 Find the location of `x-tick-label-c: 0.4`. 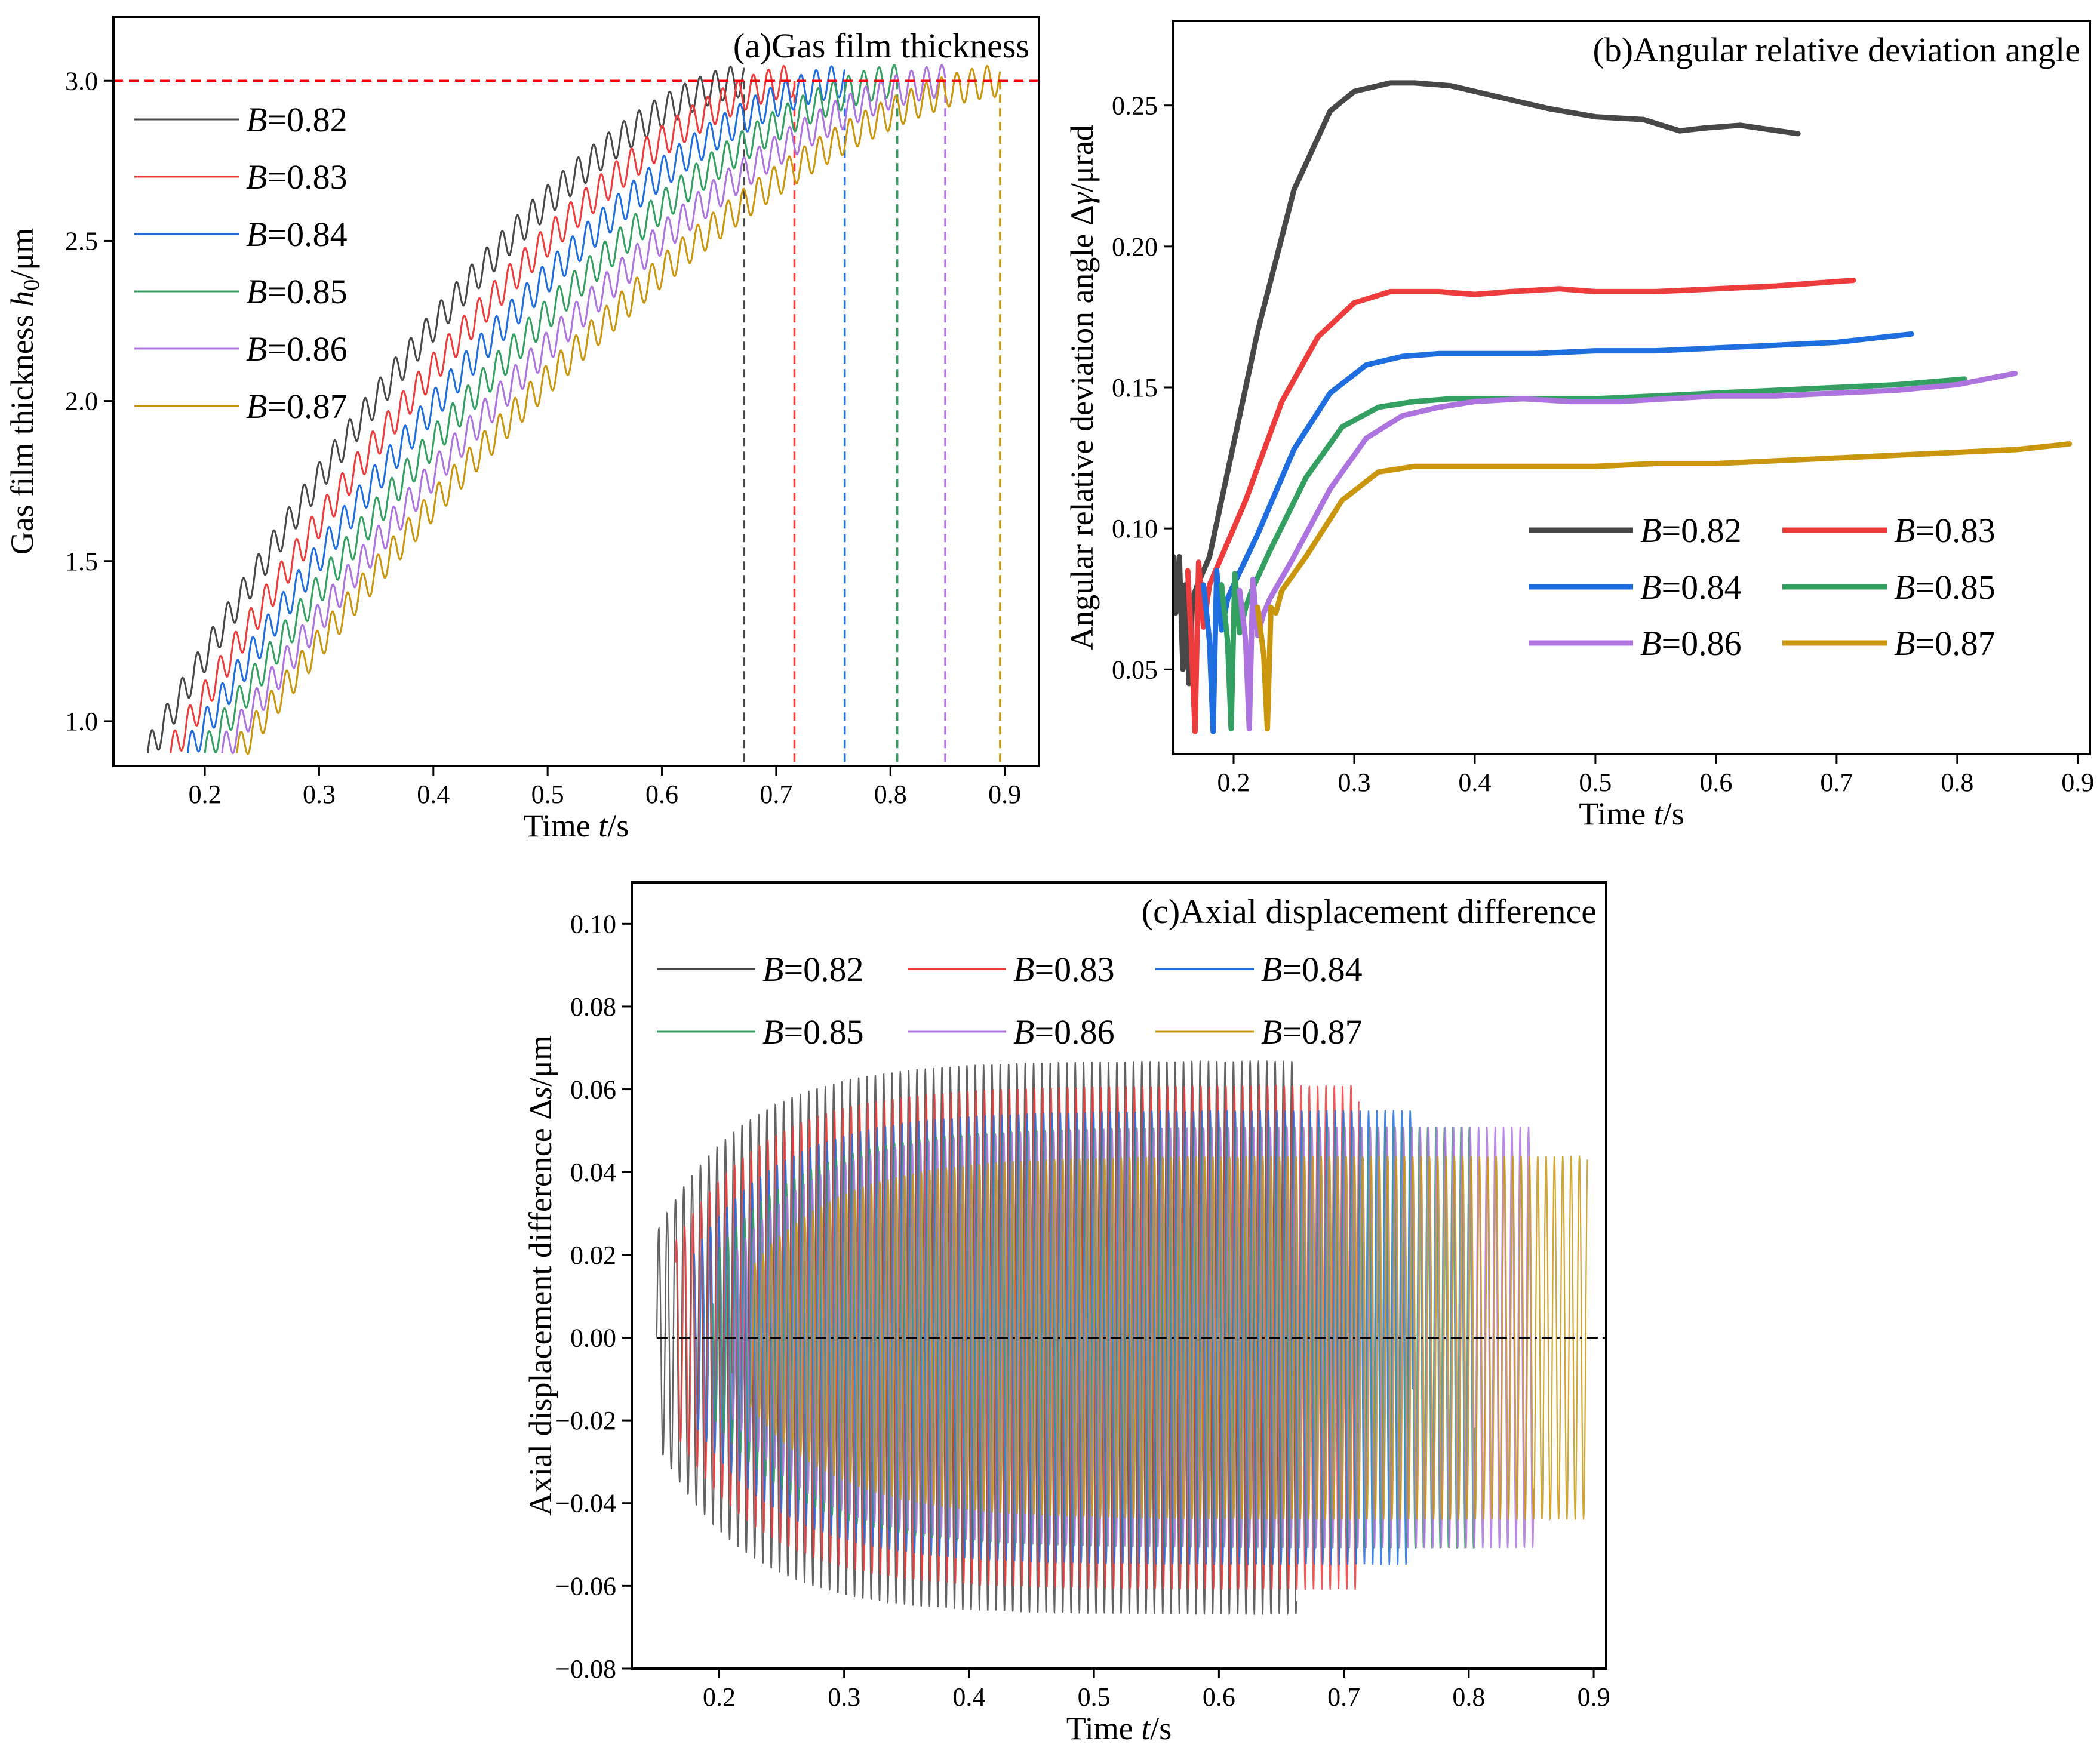

x-tick-label-c: 0.4 is located at coordinates (968, 1697).